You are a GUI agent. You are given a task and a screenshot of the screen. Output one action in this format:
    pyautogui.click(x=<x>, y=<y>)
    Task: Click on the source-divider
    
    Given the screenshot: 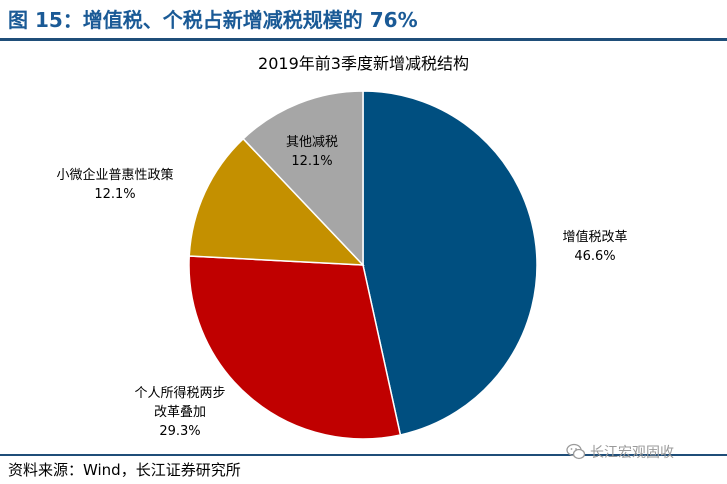 What is the action you would take?
    pyautogui.click(x=363, y=455)
    